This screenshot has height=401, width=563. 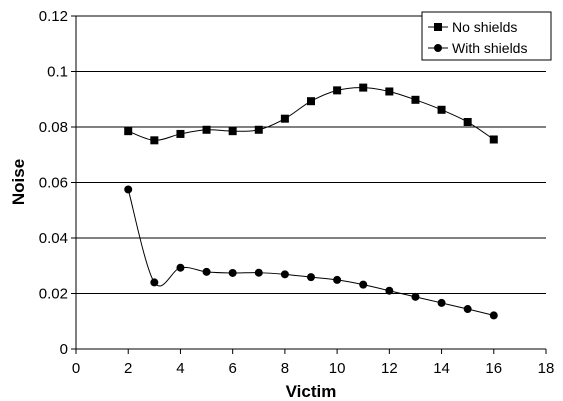 I want to click on legend: No shields With shields, so click(x=486, y=36).